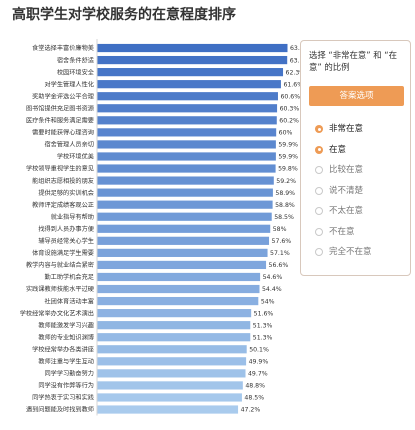 This screenshot has height=430, width=415. I want to click on category-label: 实践课教师技能水平过硬, so click(60, 289).